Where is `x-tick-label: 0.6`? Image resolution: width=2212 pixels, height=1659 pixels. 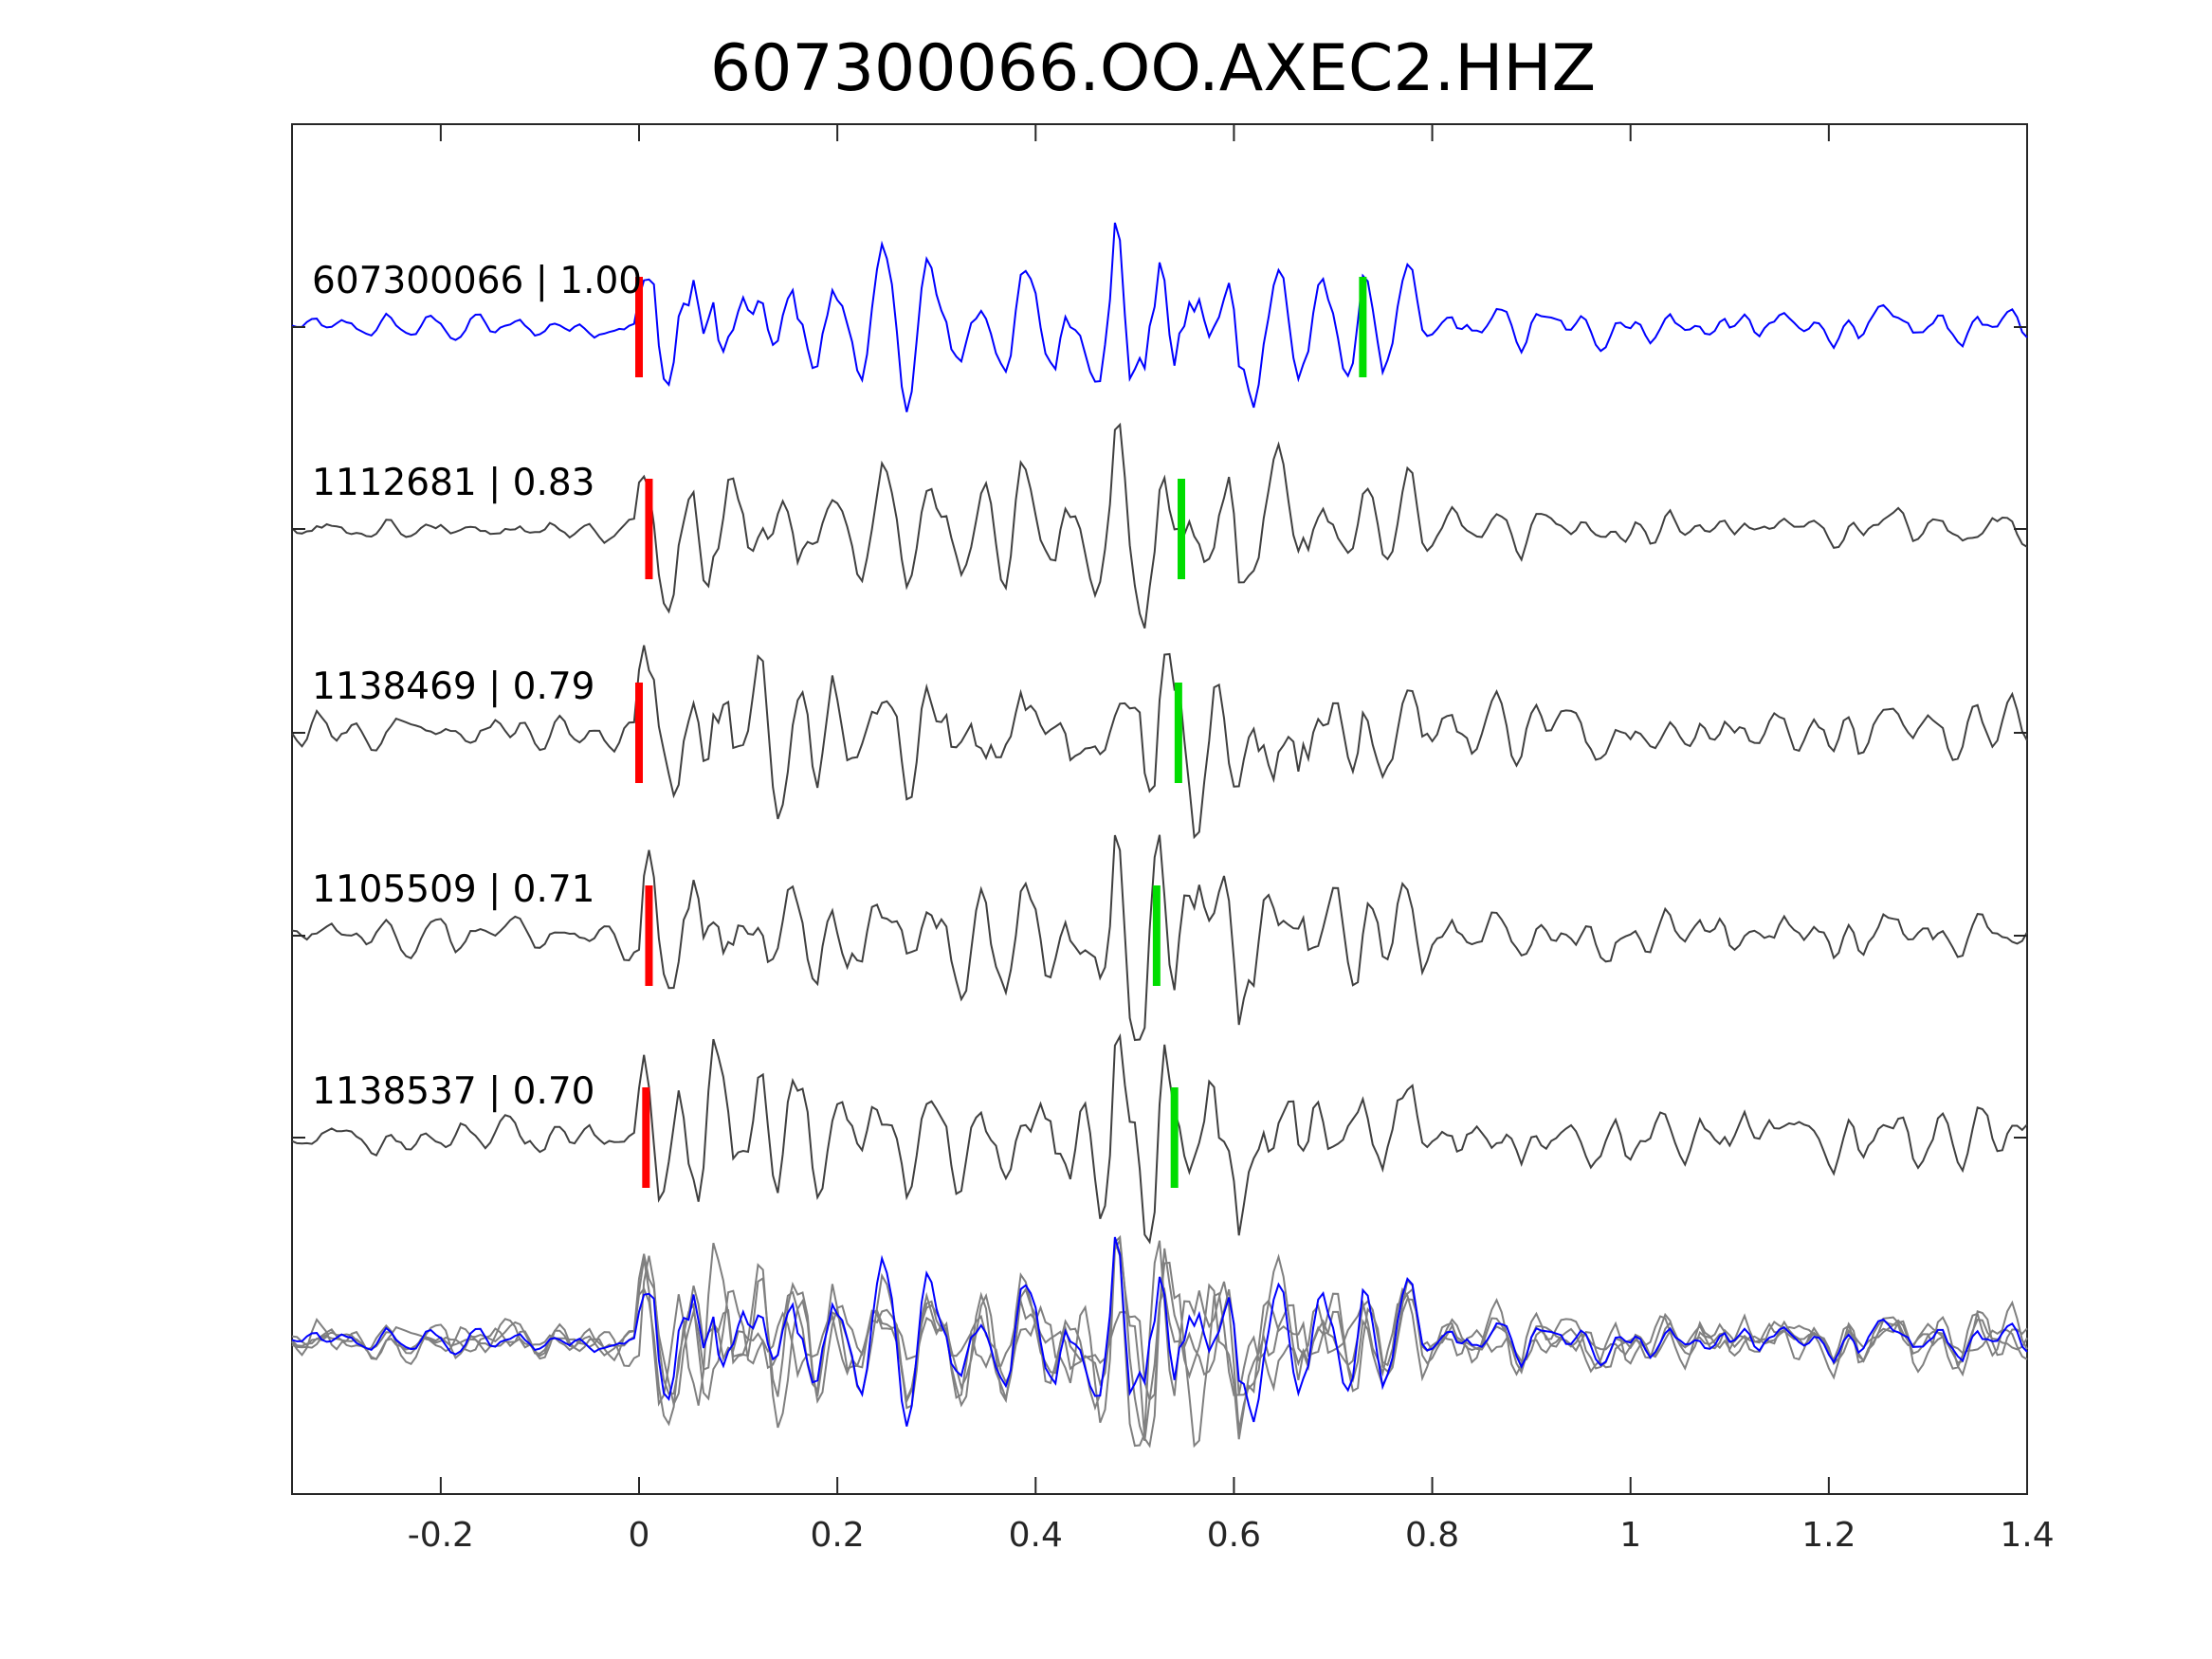 x-tick-label: 0.6 is located at coordinates (1234, 1535).